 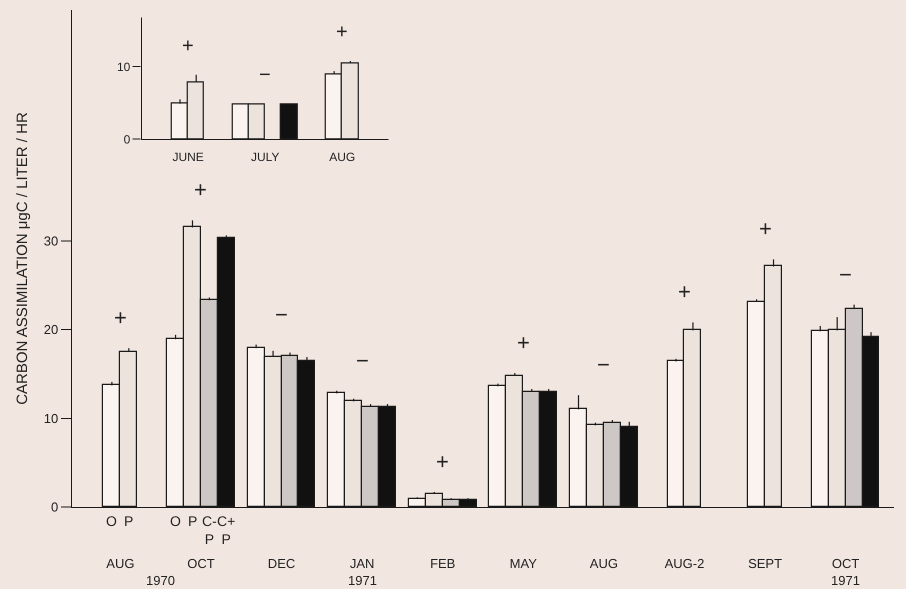 What do you see at coordinates (51, 240) in the screenshot?
I see `y-tick-label: 30` at bounding box center [51, 240].